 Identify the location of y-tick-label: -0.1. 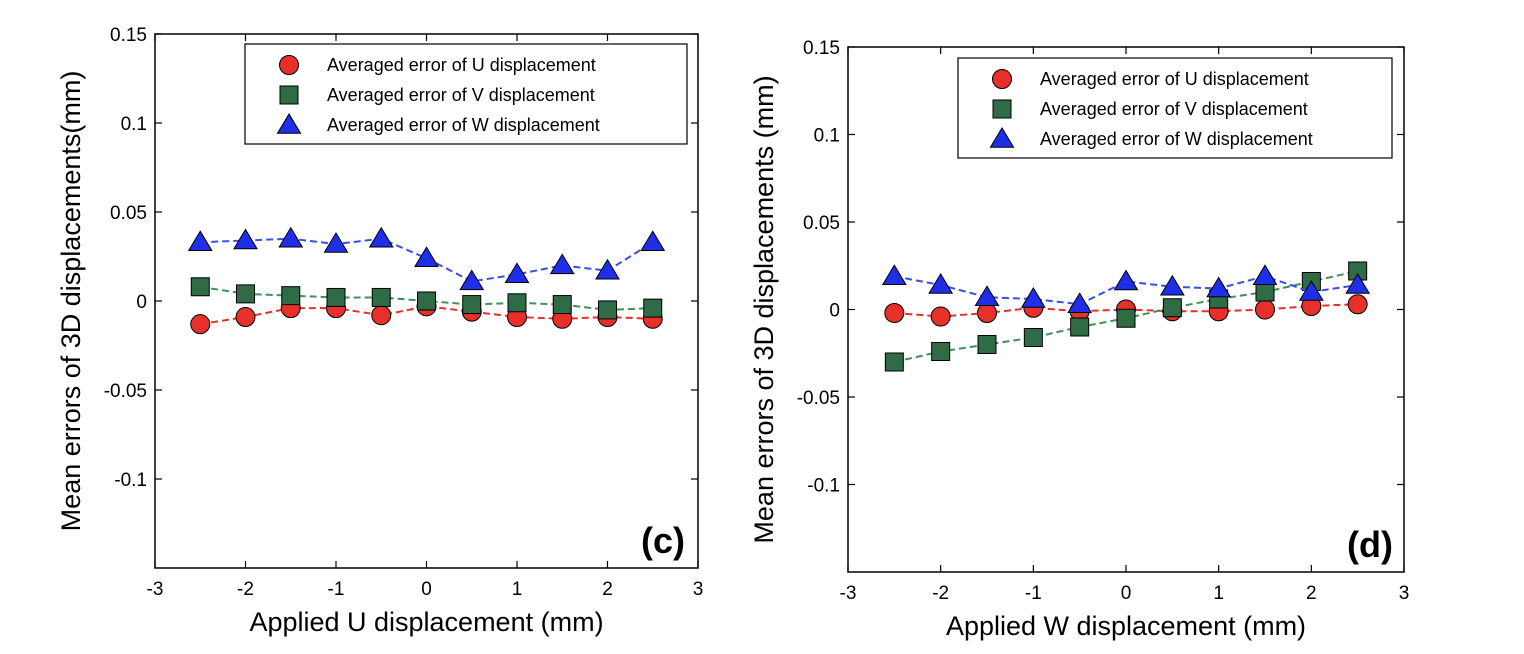
(823, 486).